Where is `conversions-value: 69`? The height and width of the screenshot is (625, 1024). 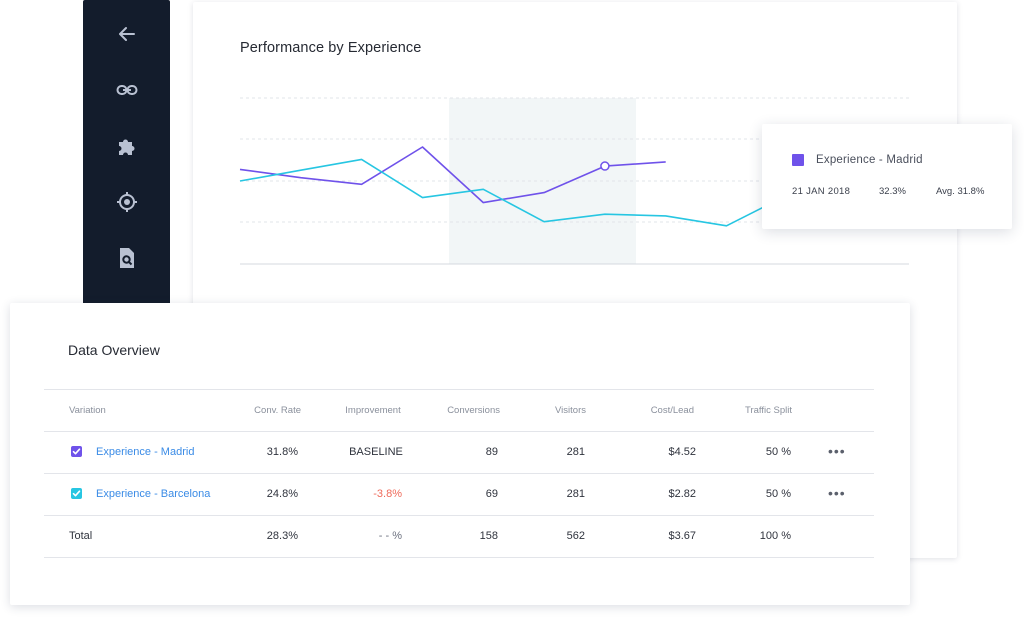 conversions-value: 69 is located at coordinates (491, 494).